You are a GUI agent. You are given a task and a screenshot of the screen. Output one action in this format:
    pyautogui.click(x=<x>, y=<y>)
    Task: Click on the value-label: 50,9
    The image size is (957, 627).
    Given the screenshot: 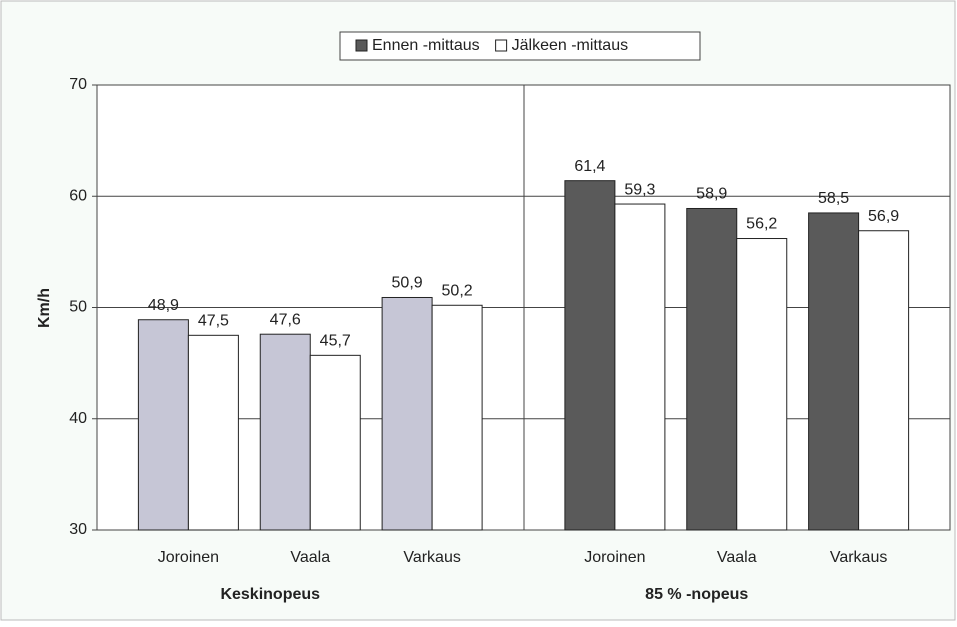 What is the action you would take?
    pyautogui.click(x=407, y=283)
    